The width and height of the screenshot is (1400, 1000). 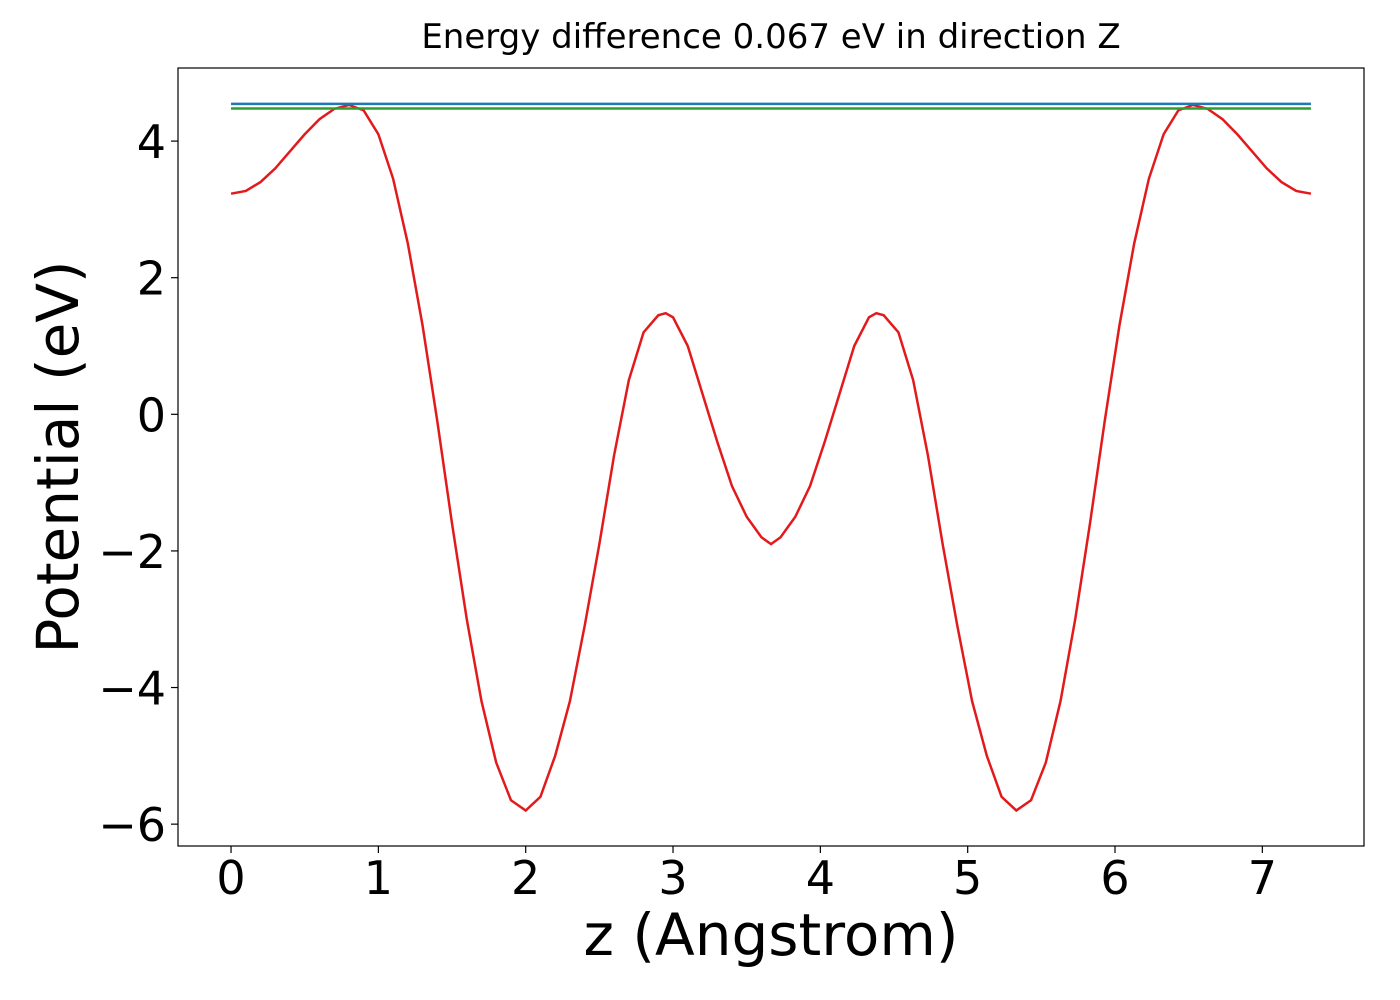 I want to click on y-tick-label: 4, so click(x=151, y=142).